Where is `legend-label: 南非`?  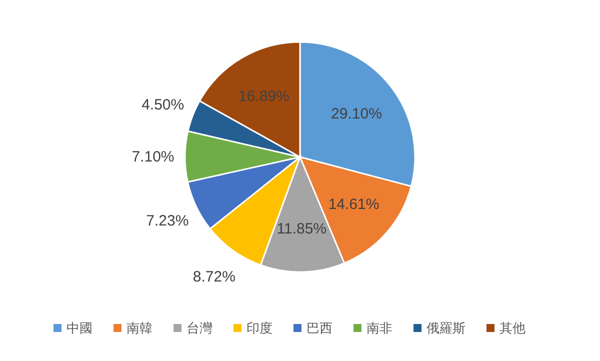 legend-label: 南非 is located at coordinates (379, 328).